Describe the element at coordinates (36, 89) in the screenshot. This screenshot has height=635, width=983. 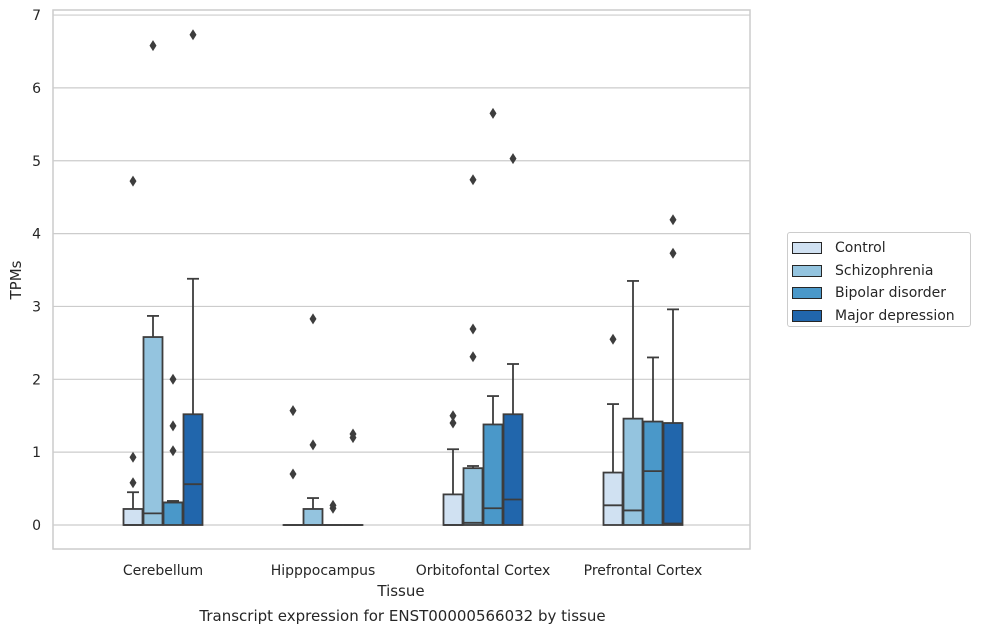
I see `y-tick-label: 6` at that location.